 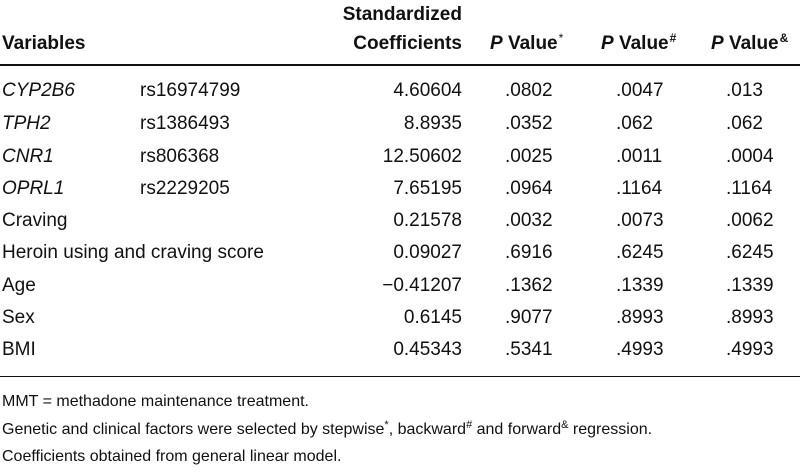 What do you see at coordinates (33, 188) in the screenshot?
I see `row-variable: OPRL1` at bounding box center [33, 188].